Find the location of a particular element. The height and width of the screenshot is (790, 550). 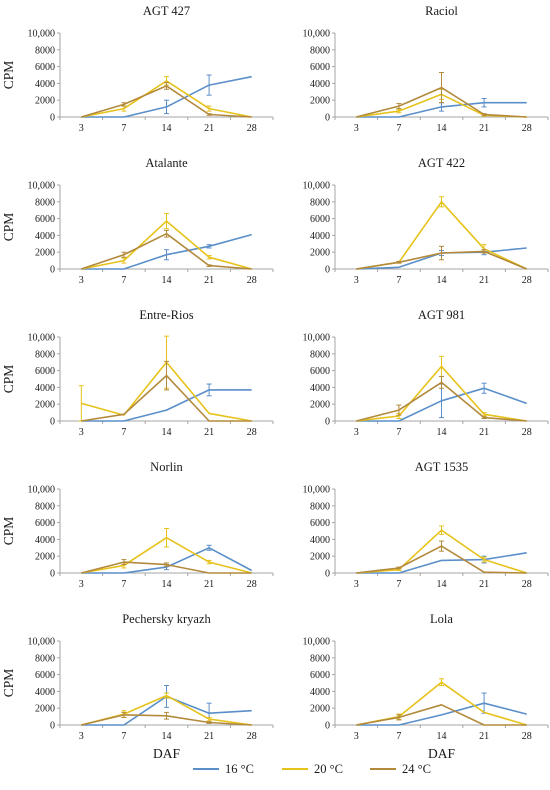

panel-title: Entre-Rios is located at coordinates (166, 315).